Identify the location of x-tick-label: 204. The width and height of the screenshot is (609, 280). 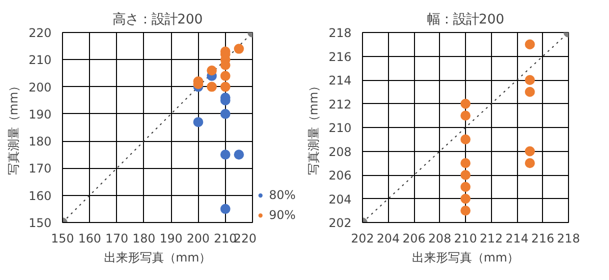
(388, 239).